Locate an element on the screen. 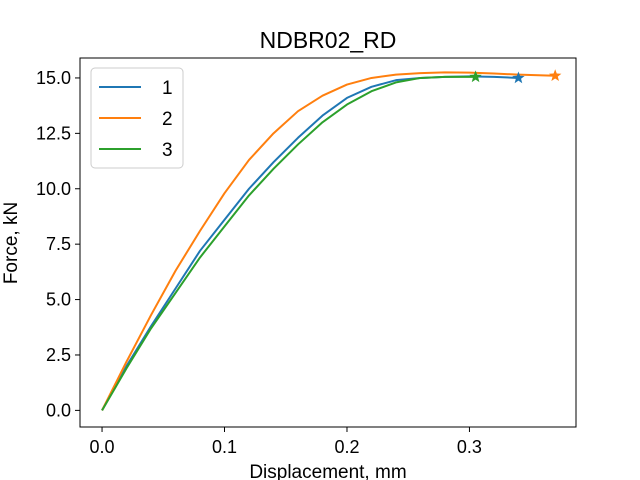 This screenshot has width=640, height=480. y-tick-label: 15.0 is located at coordinates (53, 78).